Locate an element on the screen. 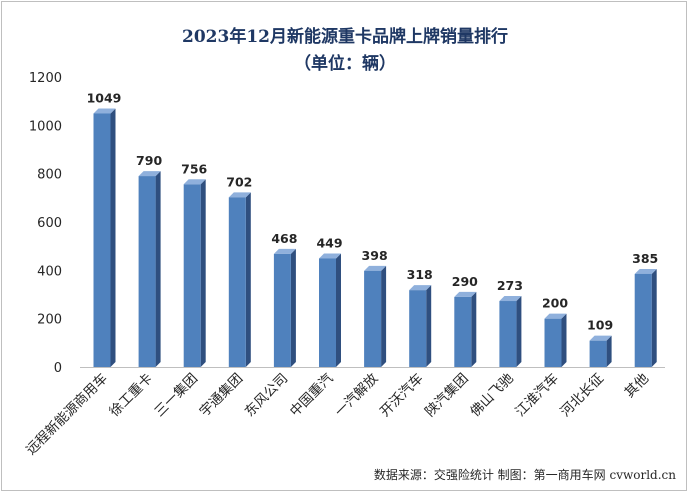 This screenshot has width=690, height=494. x-tick-label: 东风公司 is located at coordinates (266, 395).